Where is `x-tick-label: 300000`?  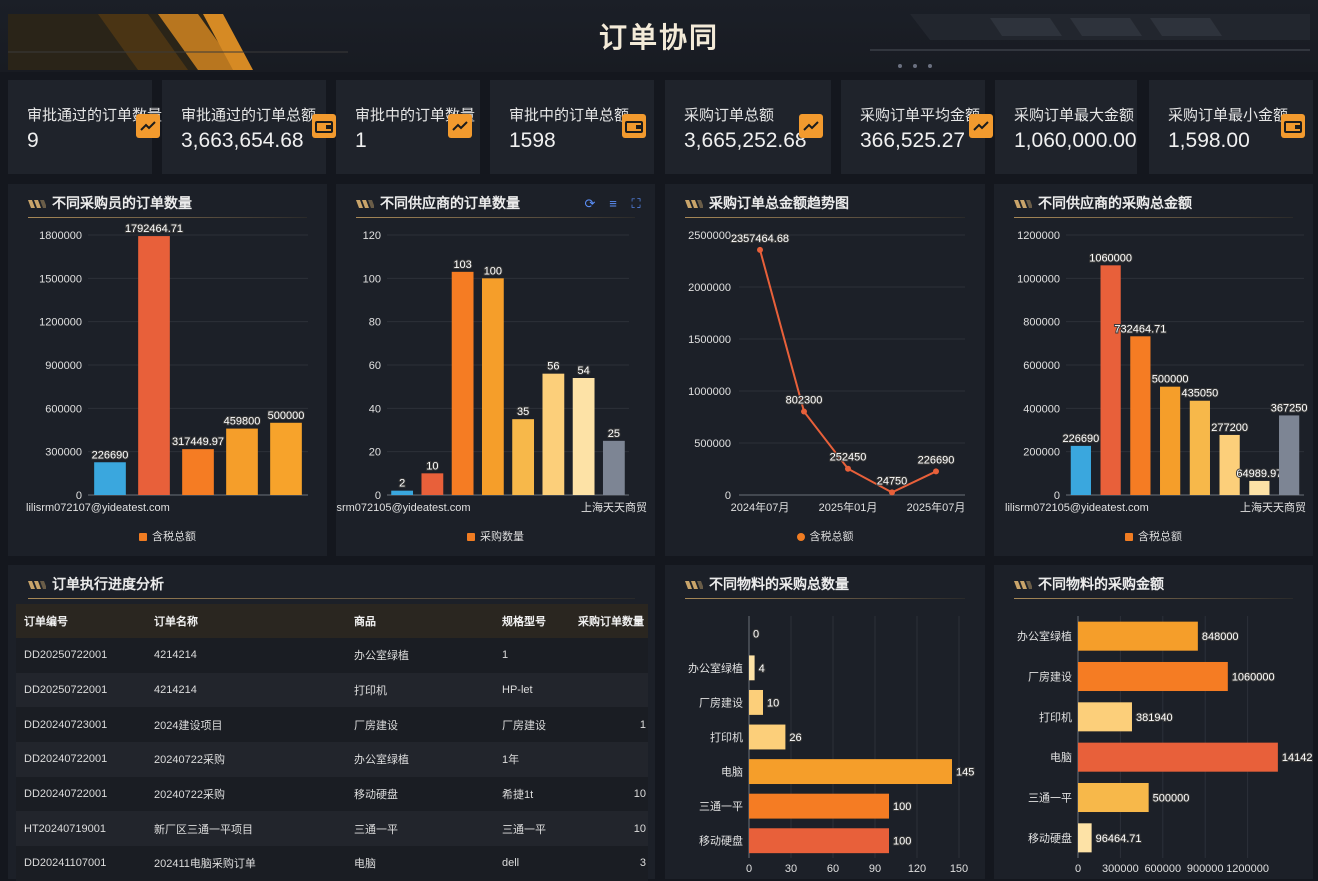 x-tick-label: 300000 is located at coordinates (1120, 869).